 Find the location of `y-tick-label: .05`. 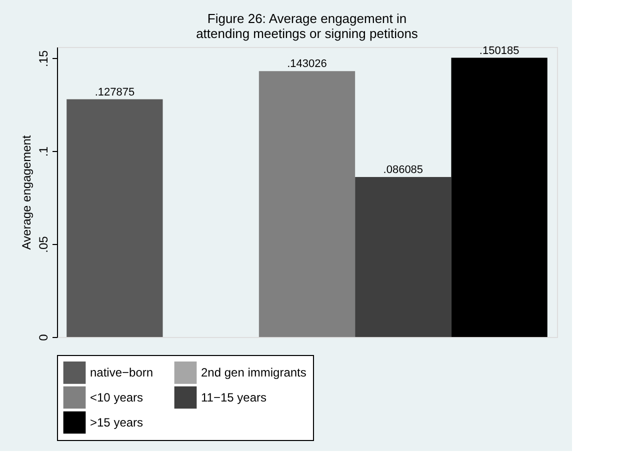

y-tick-label: .05 is located at coordinates (43, 244).